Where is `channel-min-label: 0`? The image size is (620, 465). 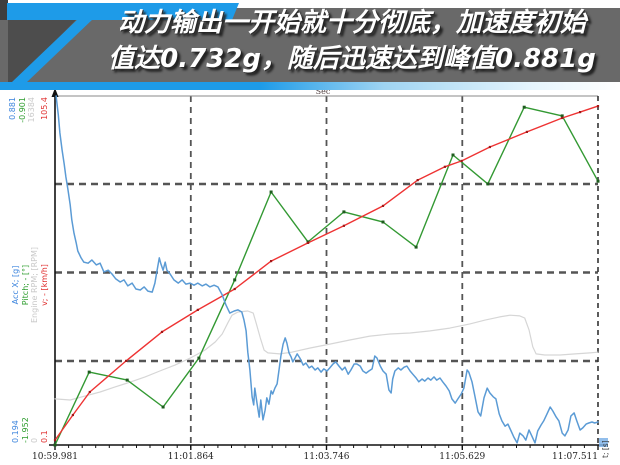
channel-min-label: 0 is located at coordinates (34, 440).